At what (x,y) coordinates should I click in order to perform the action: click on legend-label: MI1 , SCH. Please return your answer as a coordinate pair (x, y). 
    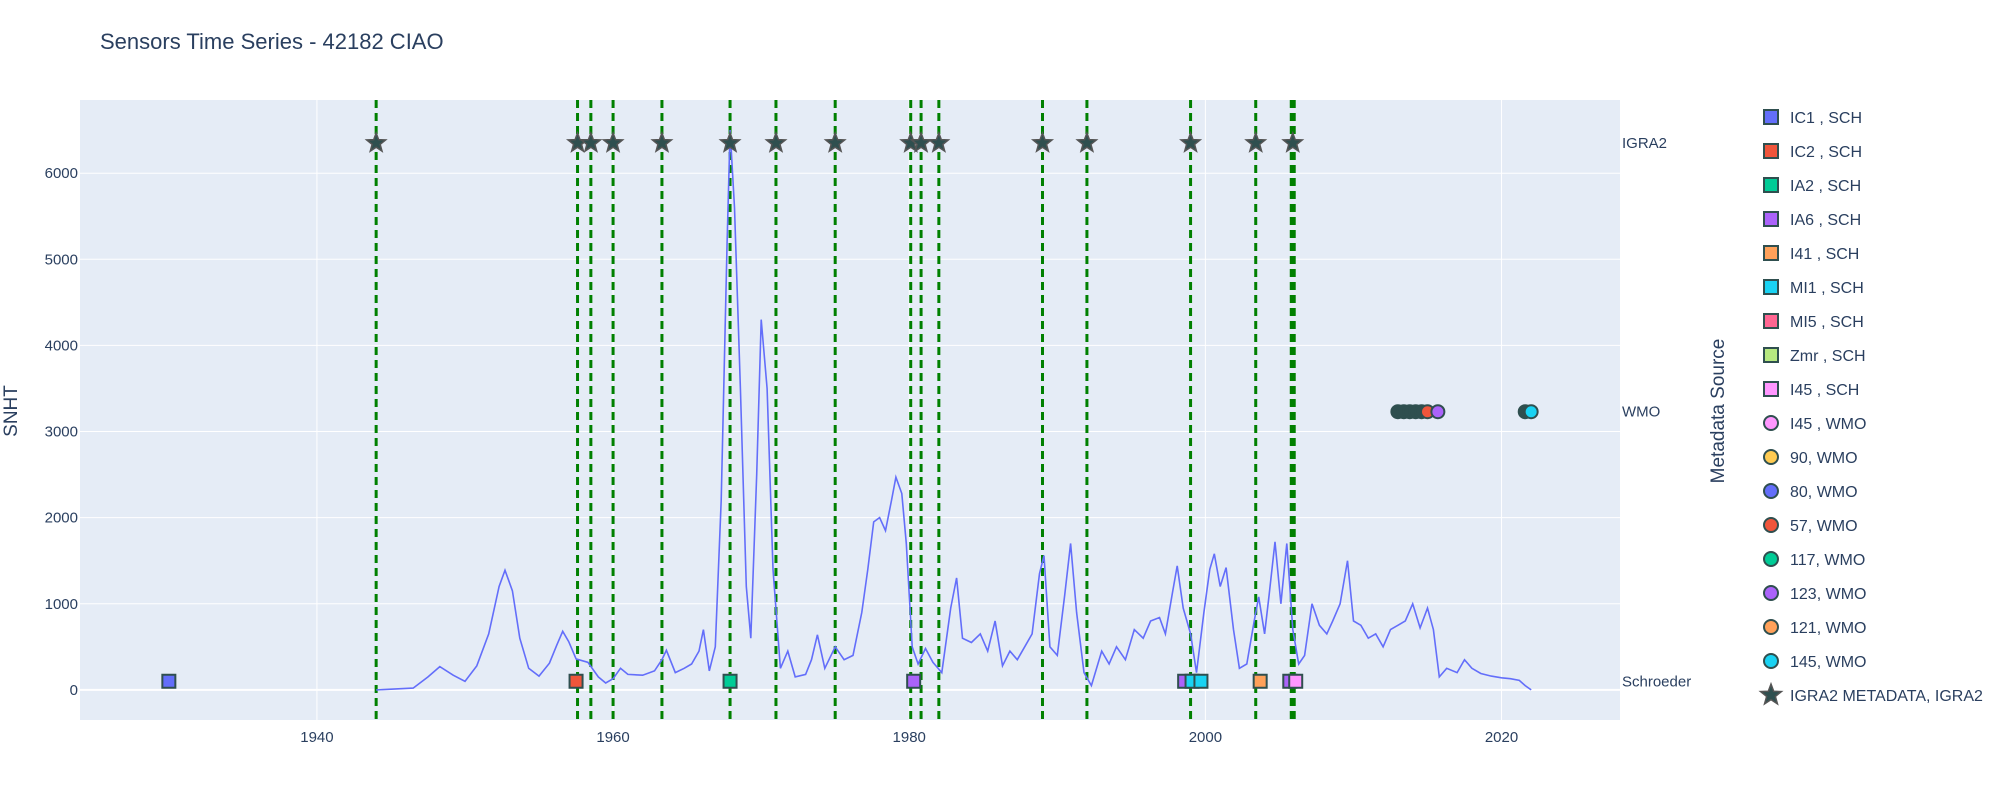
    Looking at the image, I should click on (1827, 288).